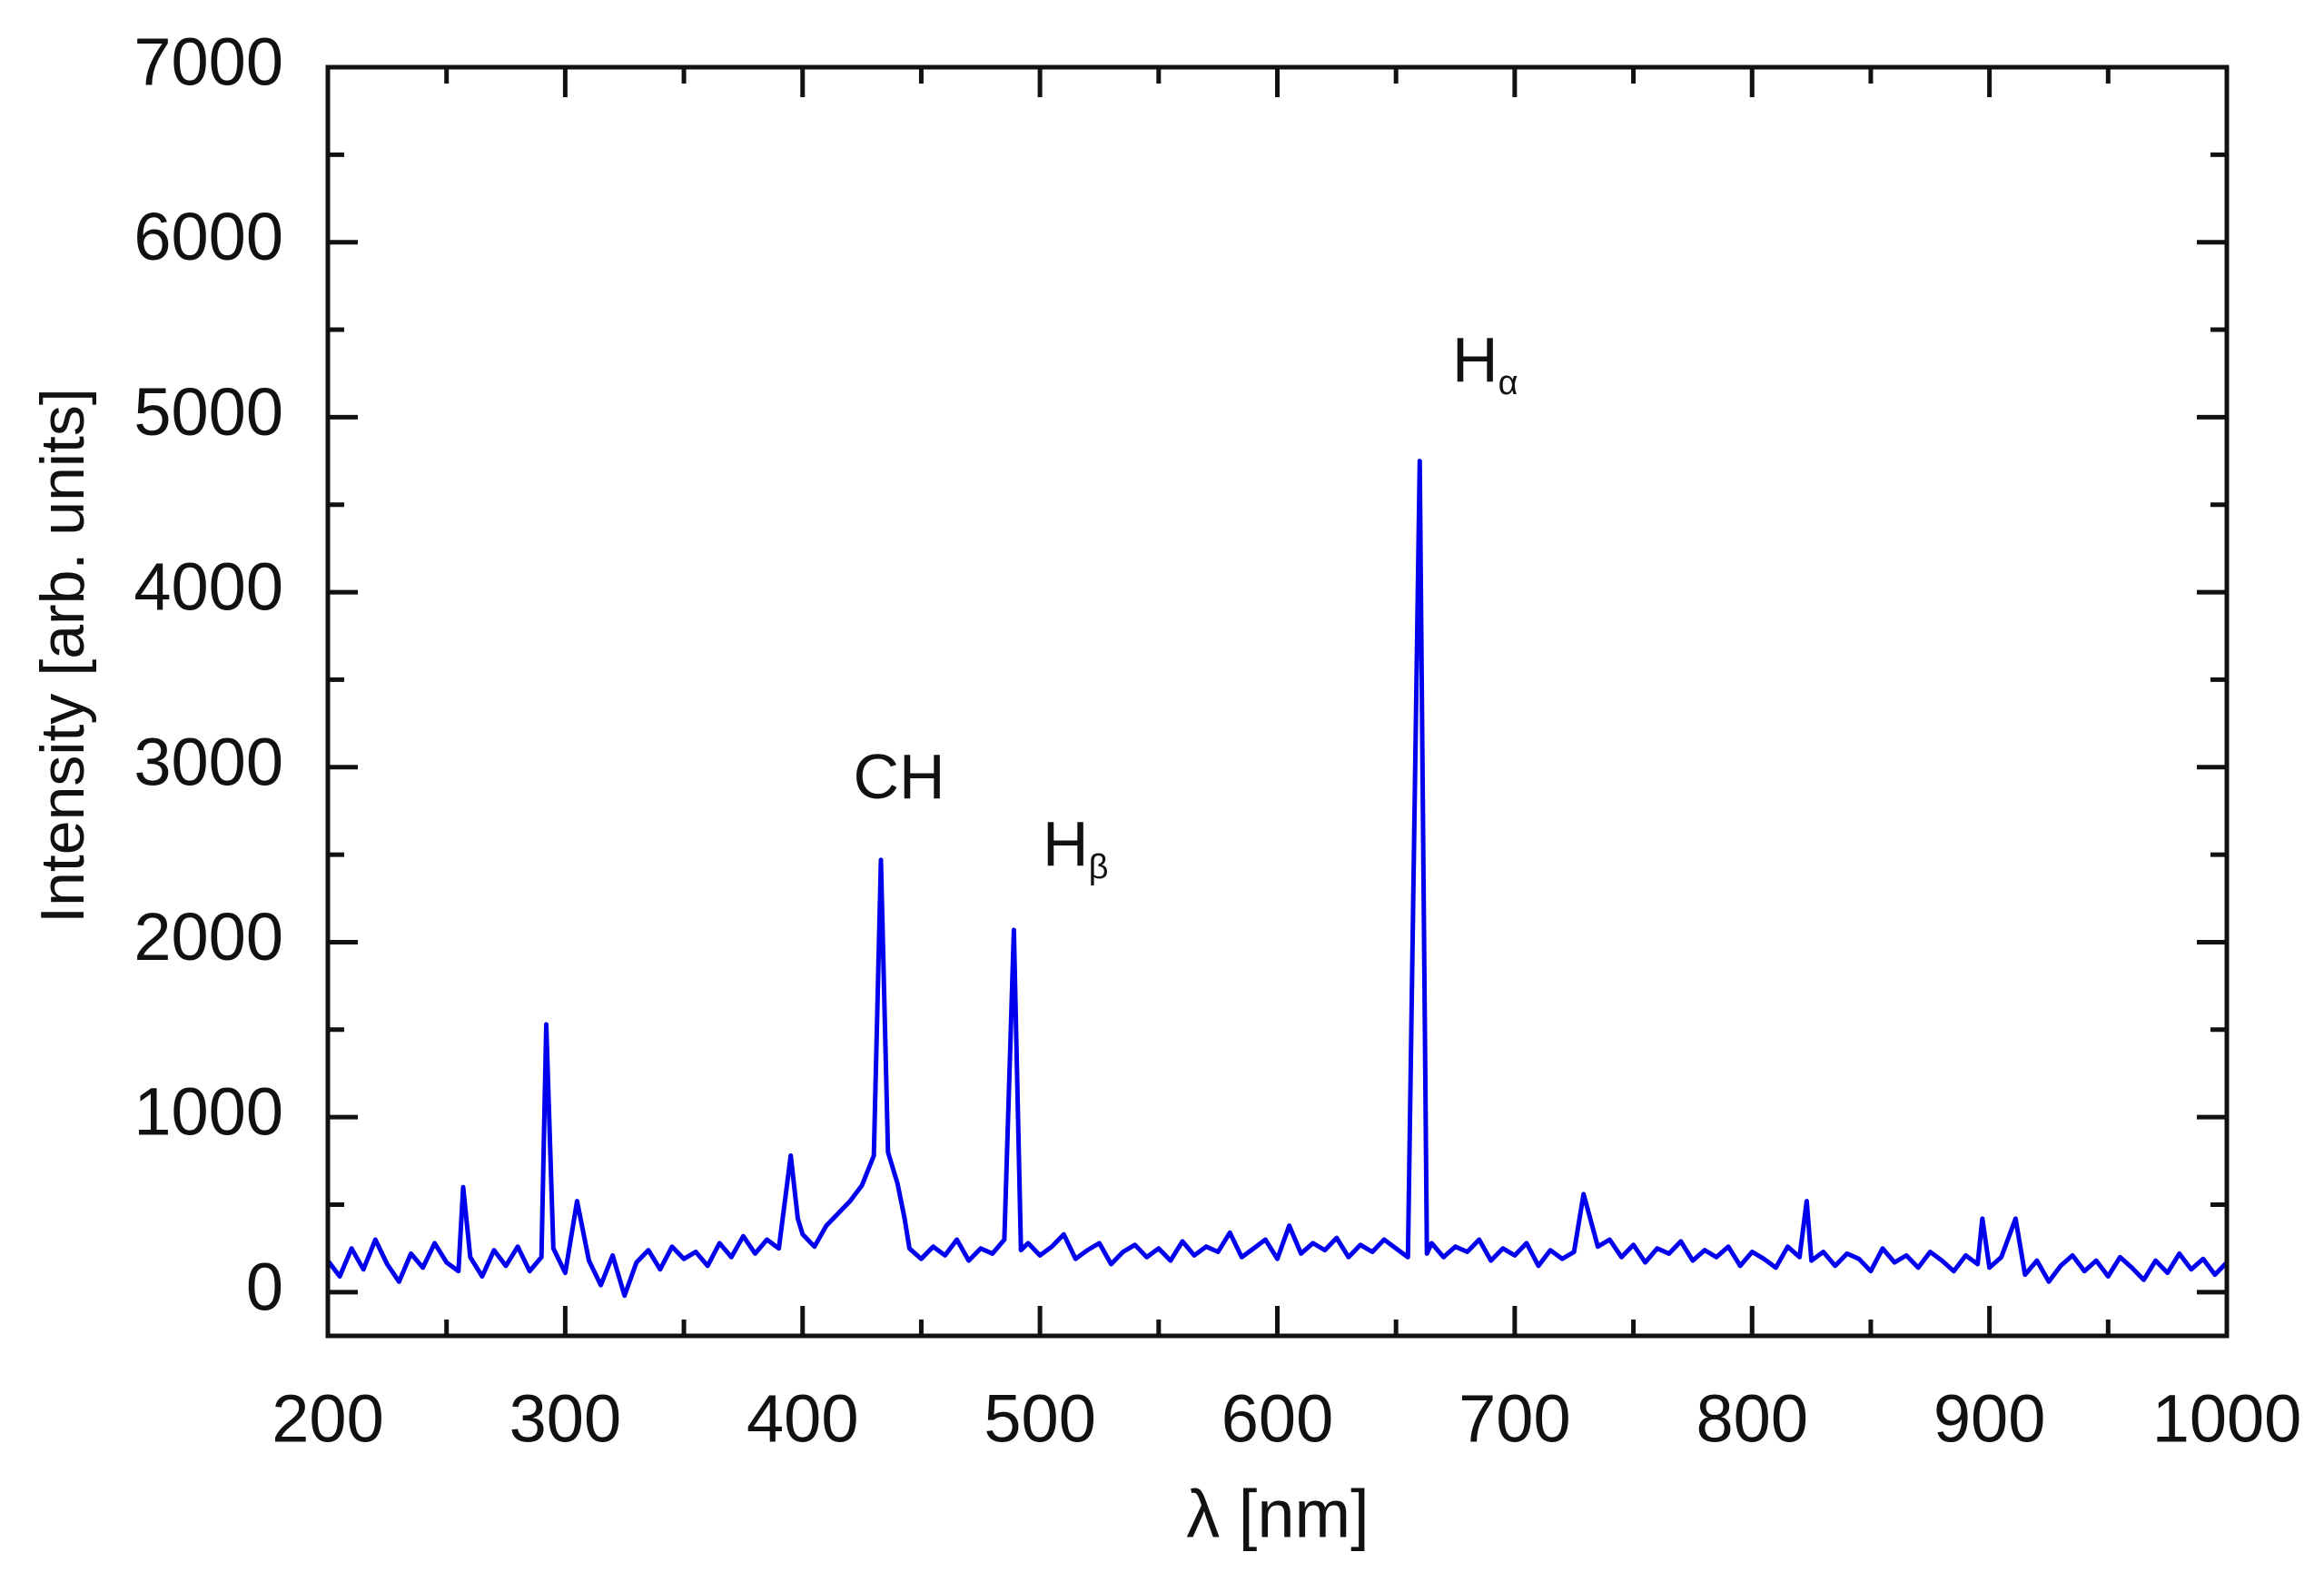 The width and height of the screenshot is (2324, 1572). What do you see at coordinates (802, 1419) in the screenshot?
I see `x-tick-label: 400` at bounding box center [802, 1419].